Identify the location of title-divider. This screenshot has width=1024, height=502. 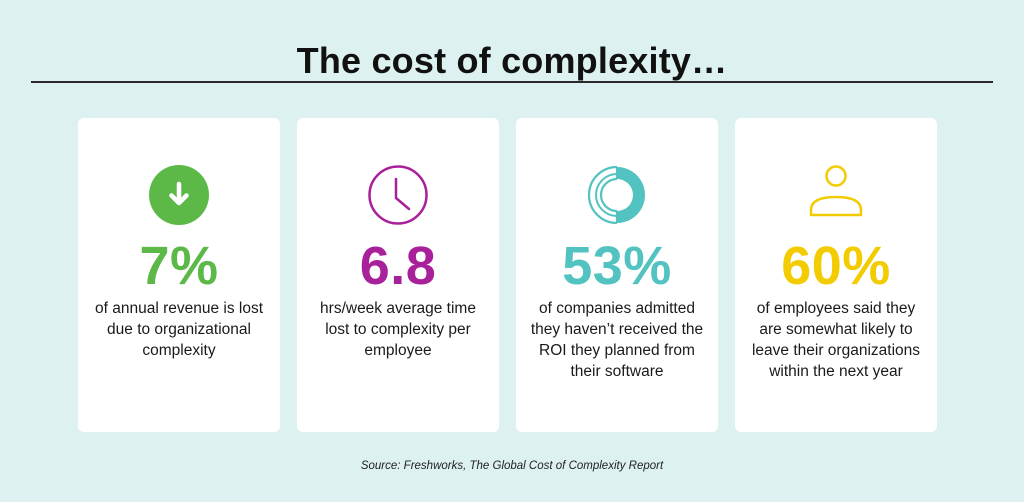
(512, 82).